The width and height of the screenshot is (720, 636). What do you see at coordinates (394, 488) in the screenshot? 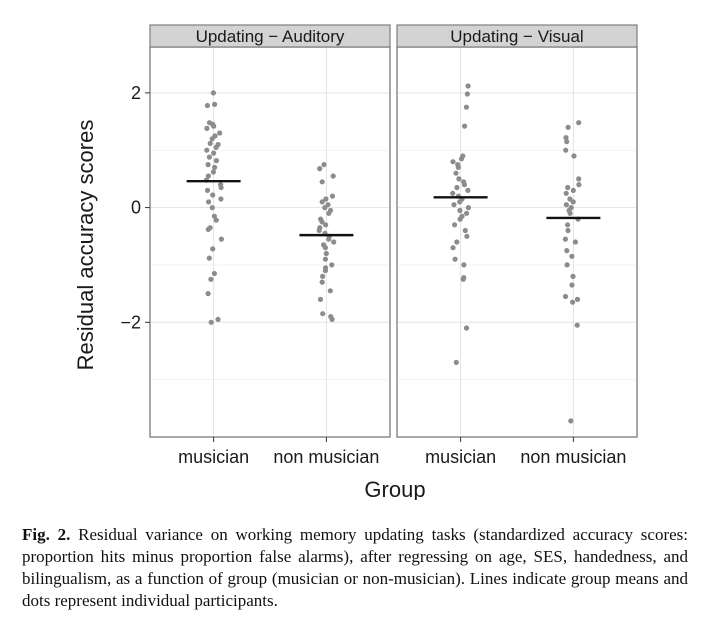
I see `x-axis-title: Group` at bounding box center [394, 488].